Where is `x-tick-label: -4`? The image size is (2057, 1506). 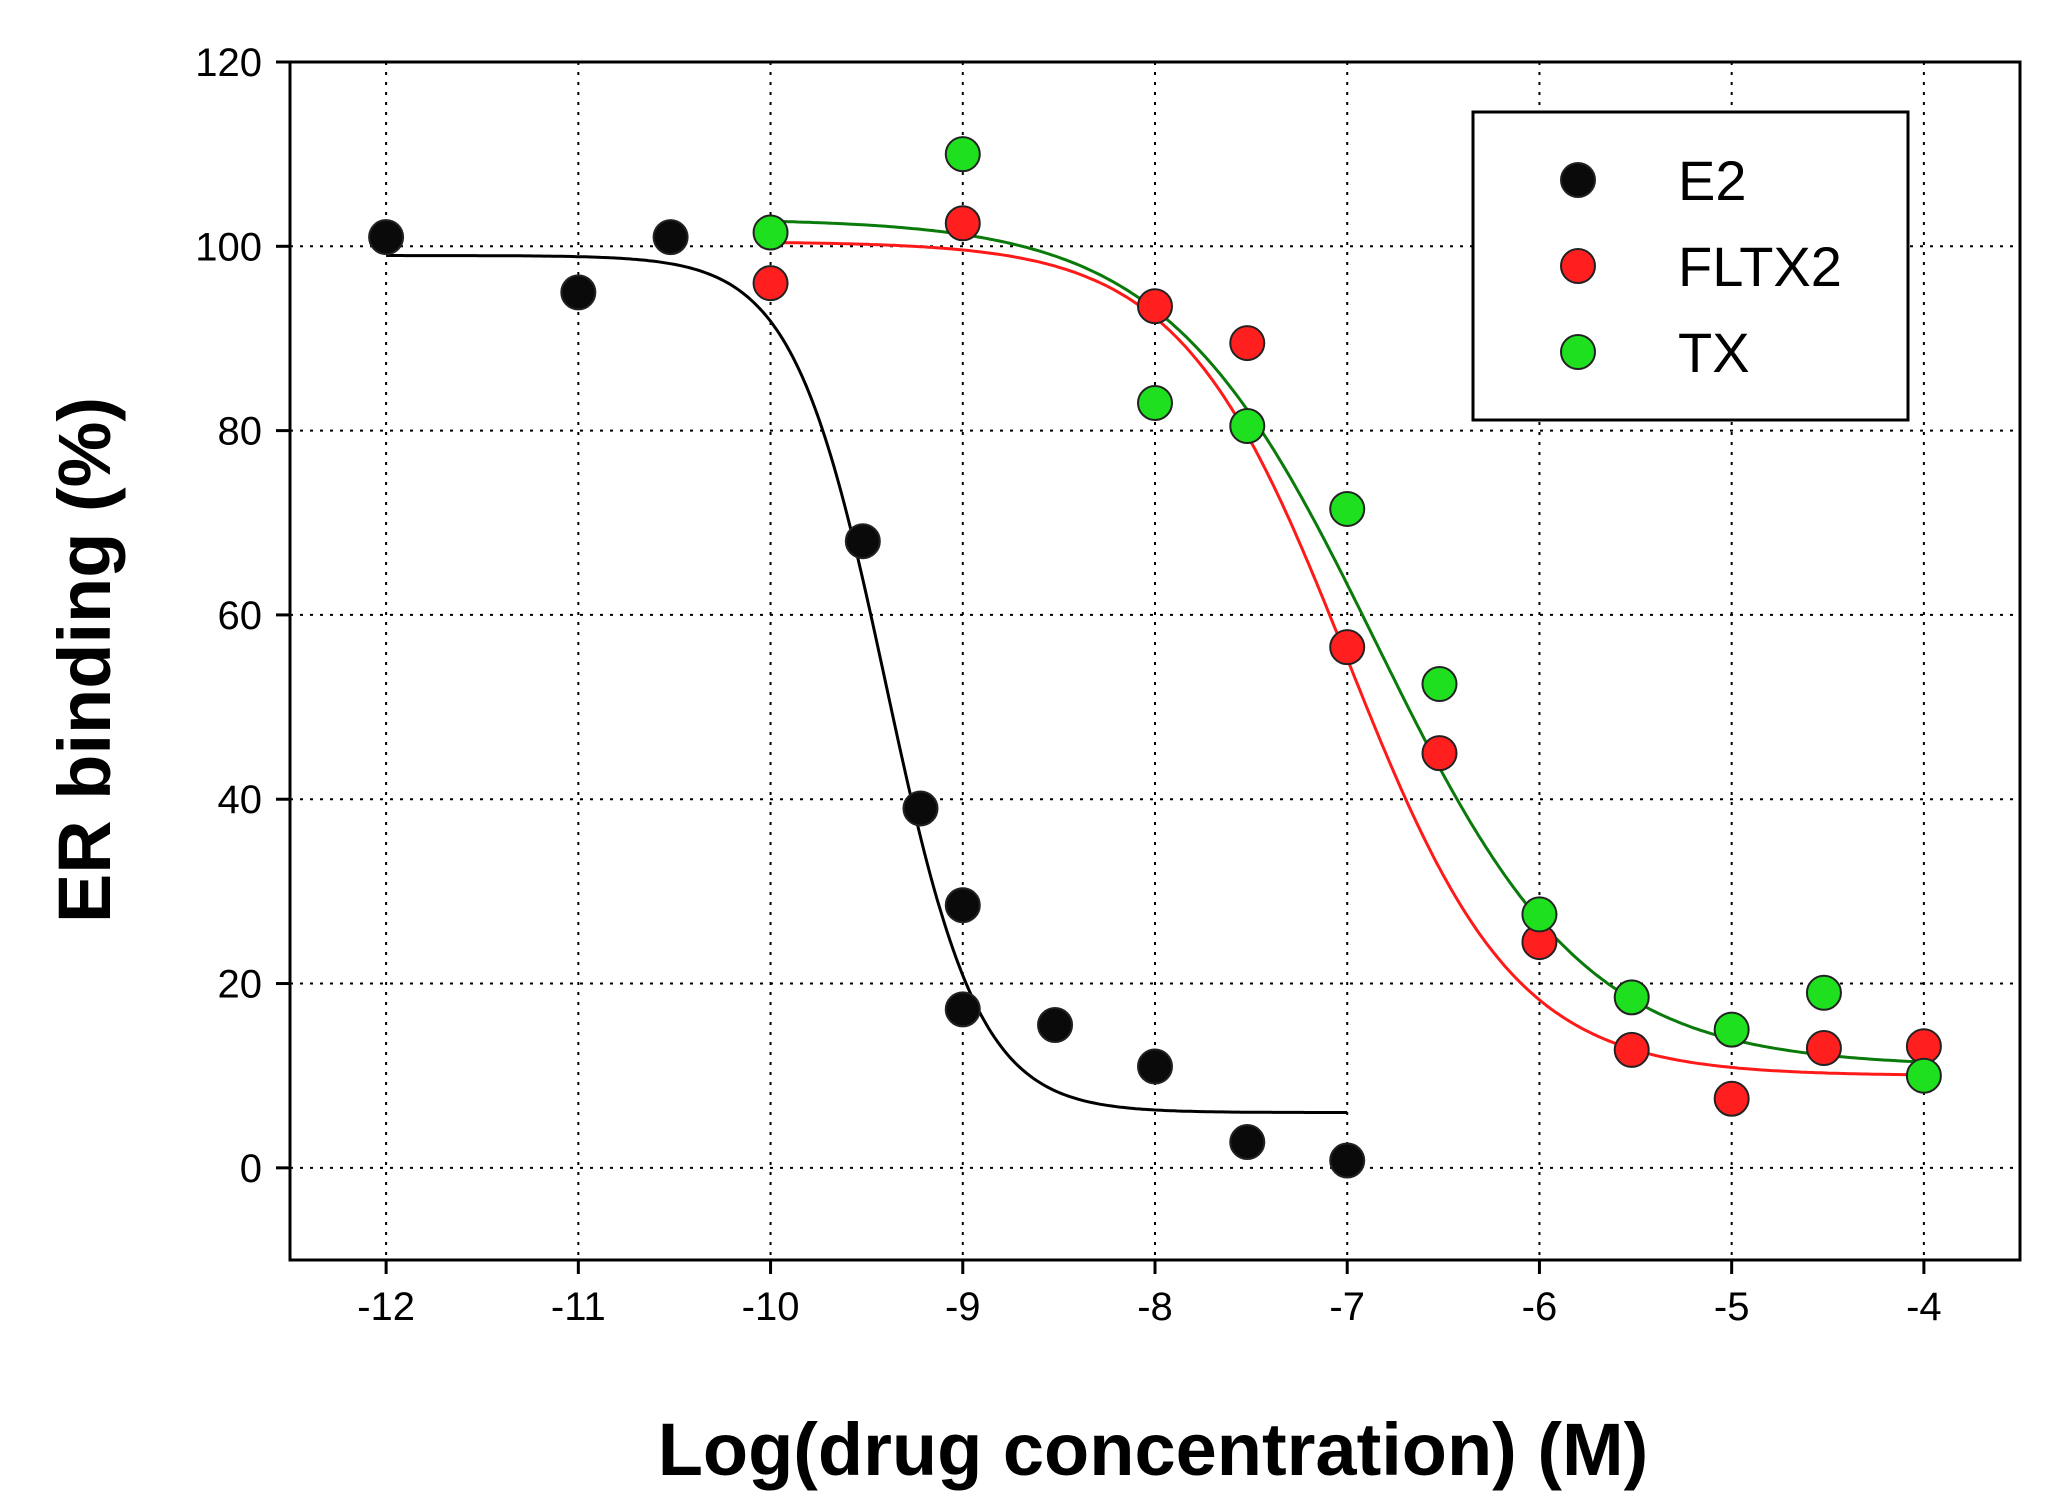 x-tick-label: -4 is located at coordinates (1924, 1307).